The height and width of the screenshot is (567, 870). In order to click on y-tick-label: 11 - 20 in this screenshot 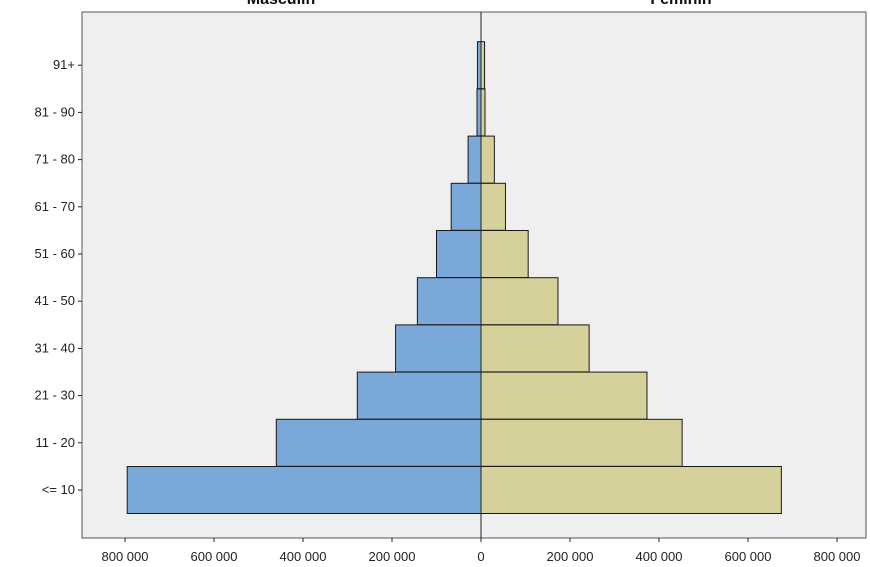, I will do `click(55, 442)`.